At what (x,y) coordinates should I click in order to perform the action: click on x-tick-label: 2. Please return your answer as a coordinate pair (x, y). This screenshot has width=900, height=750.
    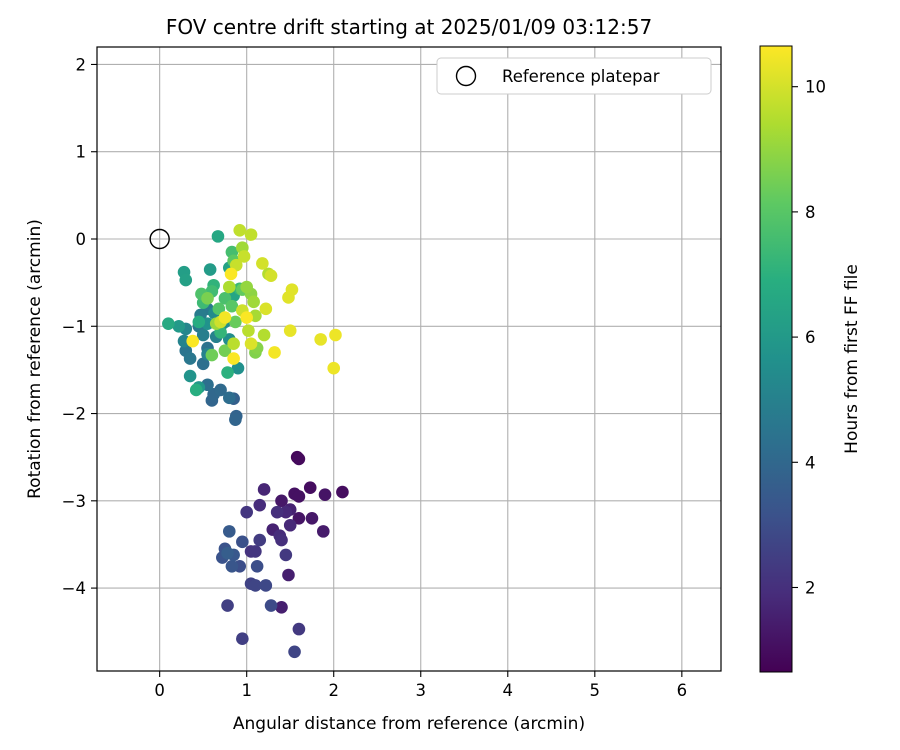
    Looking at the image, I should click on (333, 690).